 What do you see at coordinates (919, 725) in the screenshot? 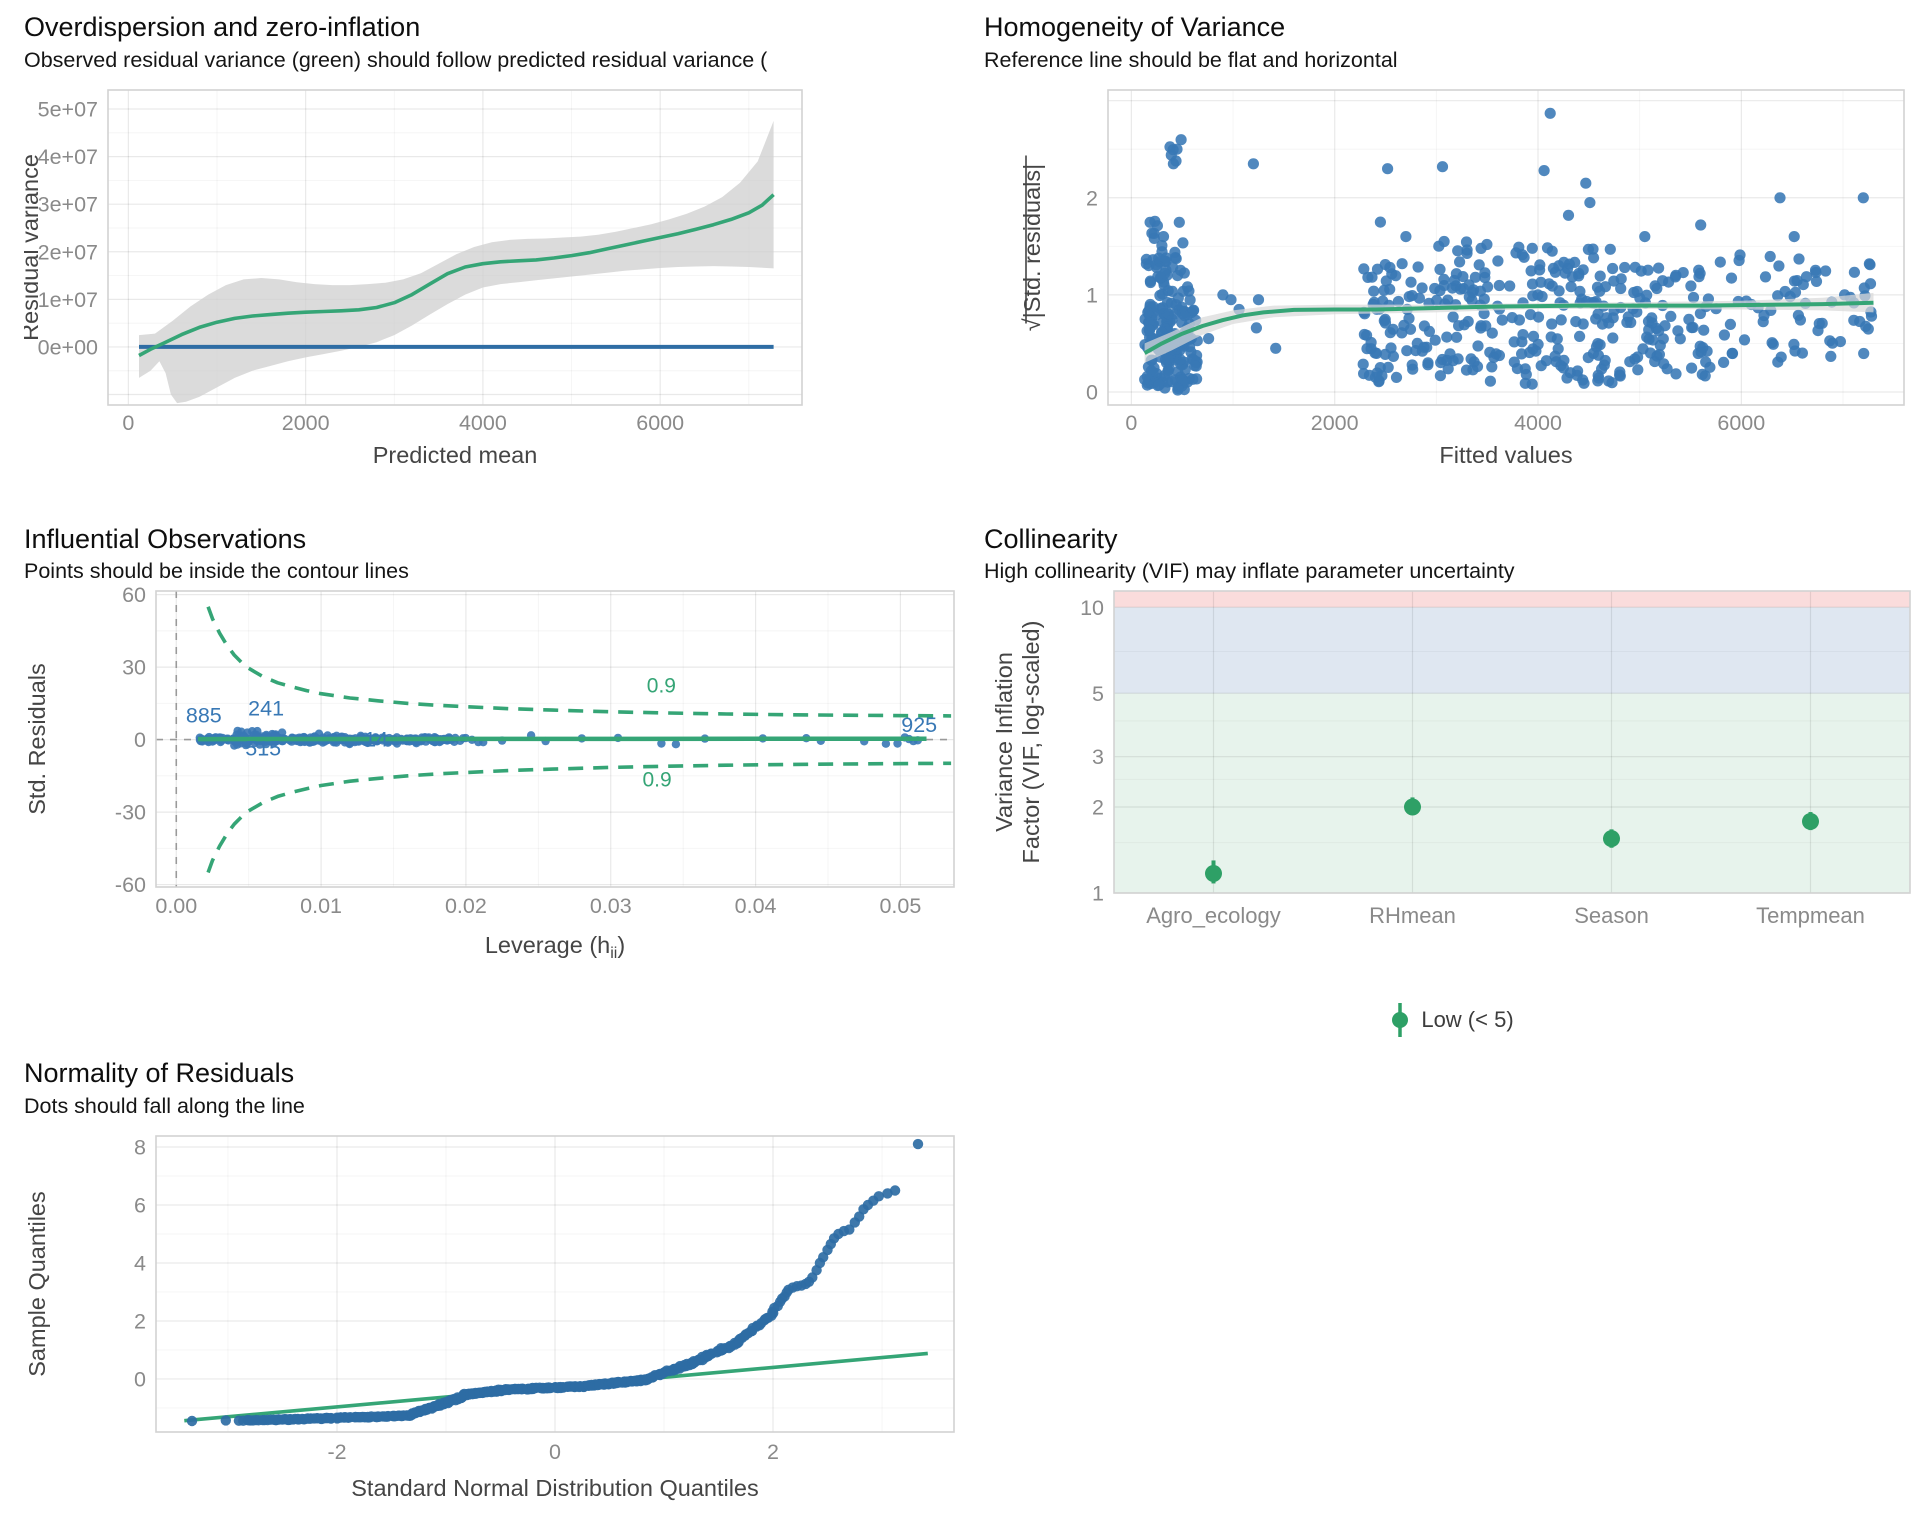
I see `svg-text: 925` at bounding box center [919, 725].